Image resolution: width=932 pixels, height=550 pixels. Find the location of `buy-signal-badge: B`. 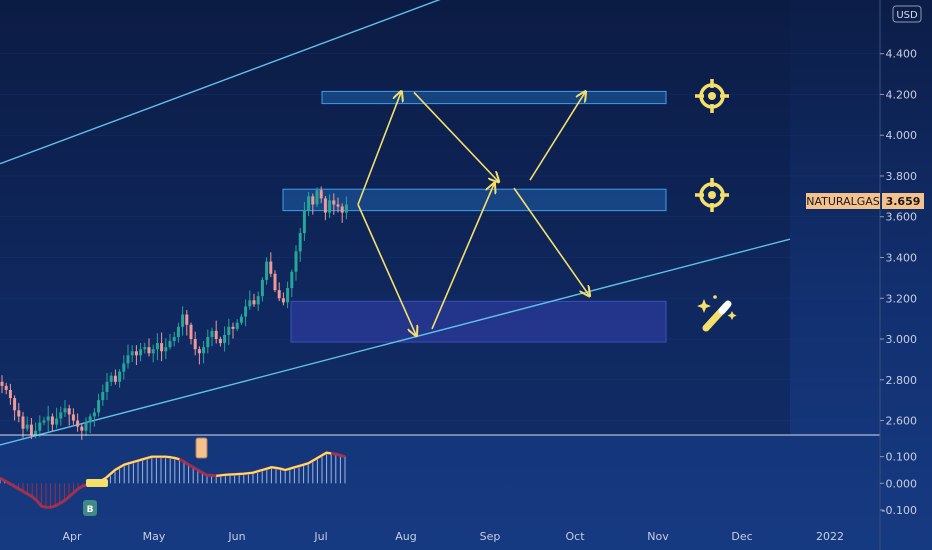

buy-signal-badge: B is located at coordinates (90, 508).